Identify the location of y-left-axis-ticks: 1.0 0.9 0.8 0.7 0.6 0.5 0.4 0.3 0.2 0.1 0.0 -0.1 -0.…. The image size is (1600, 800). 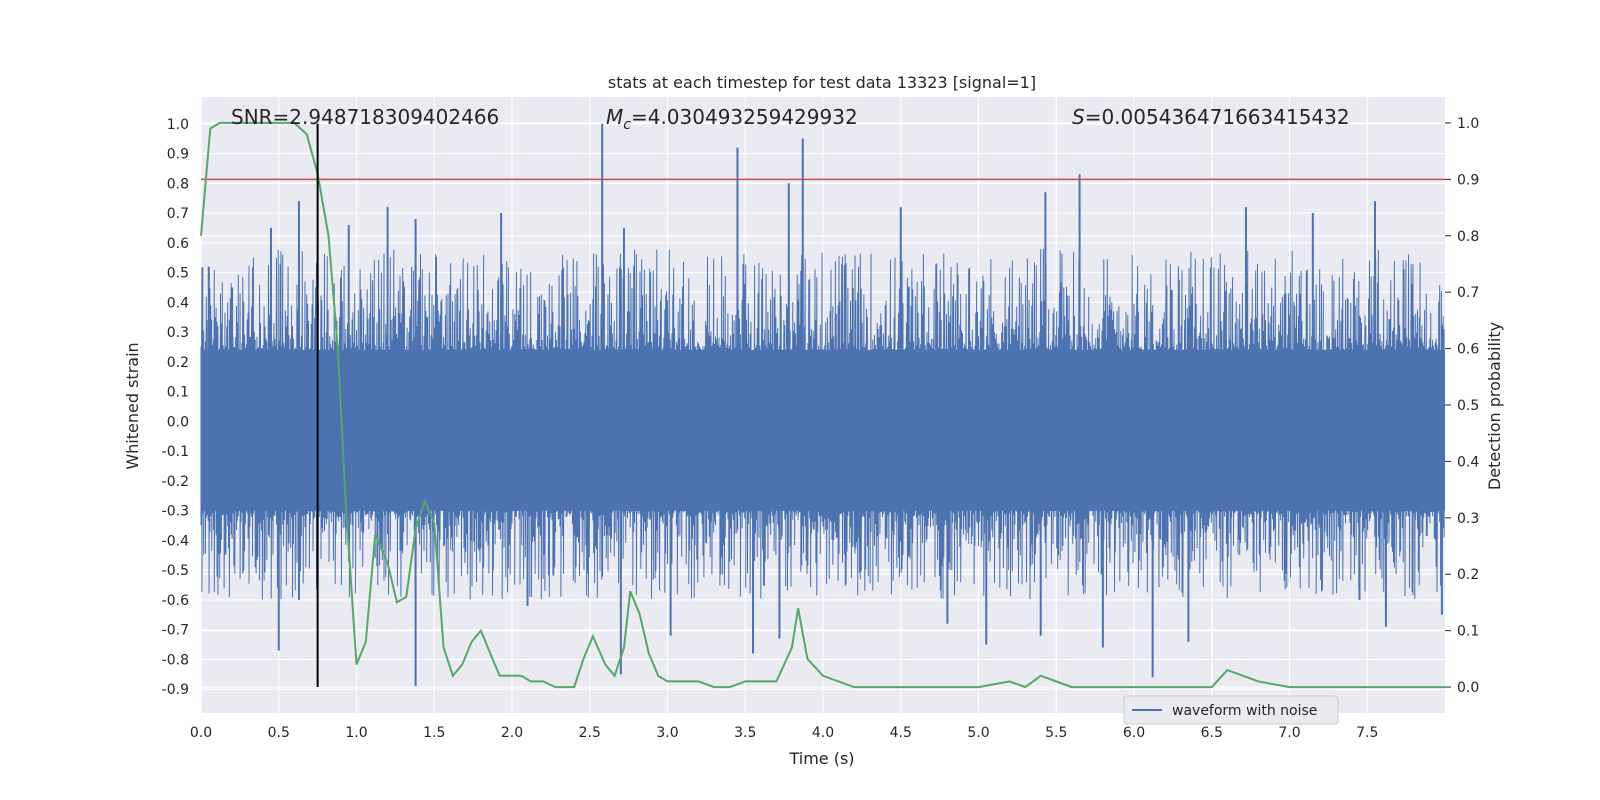
(175, 407).